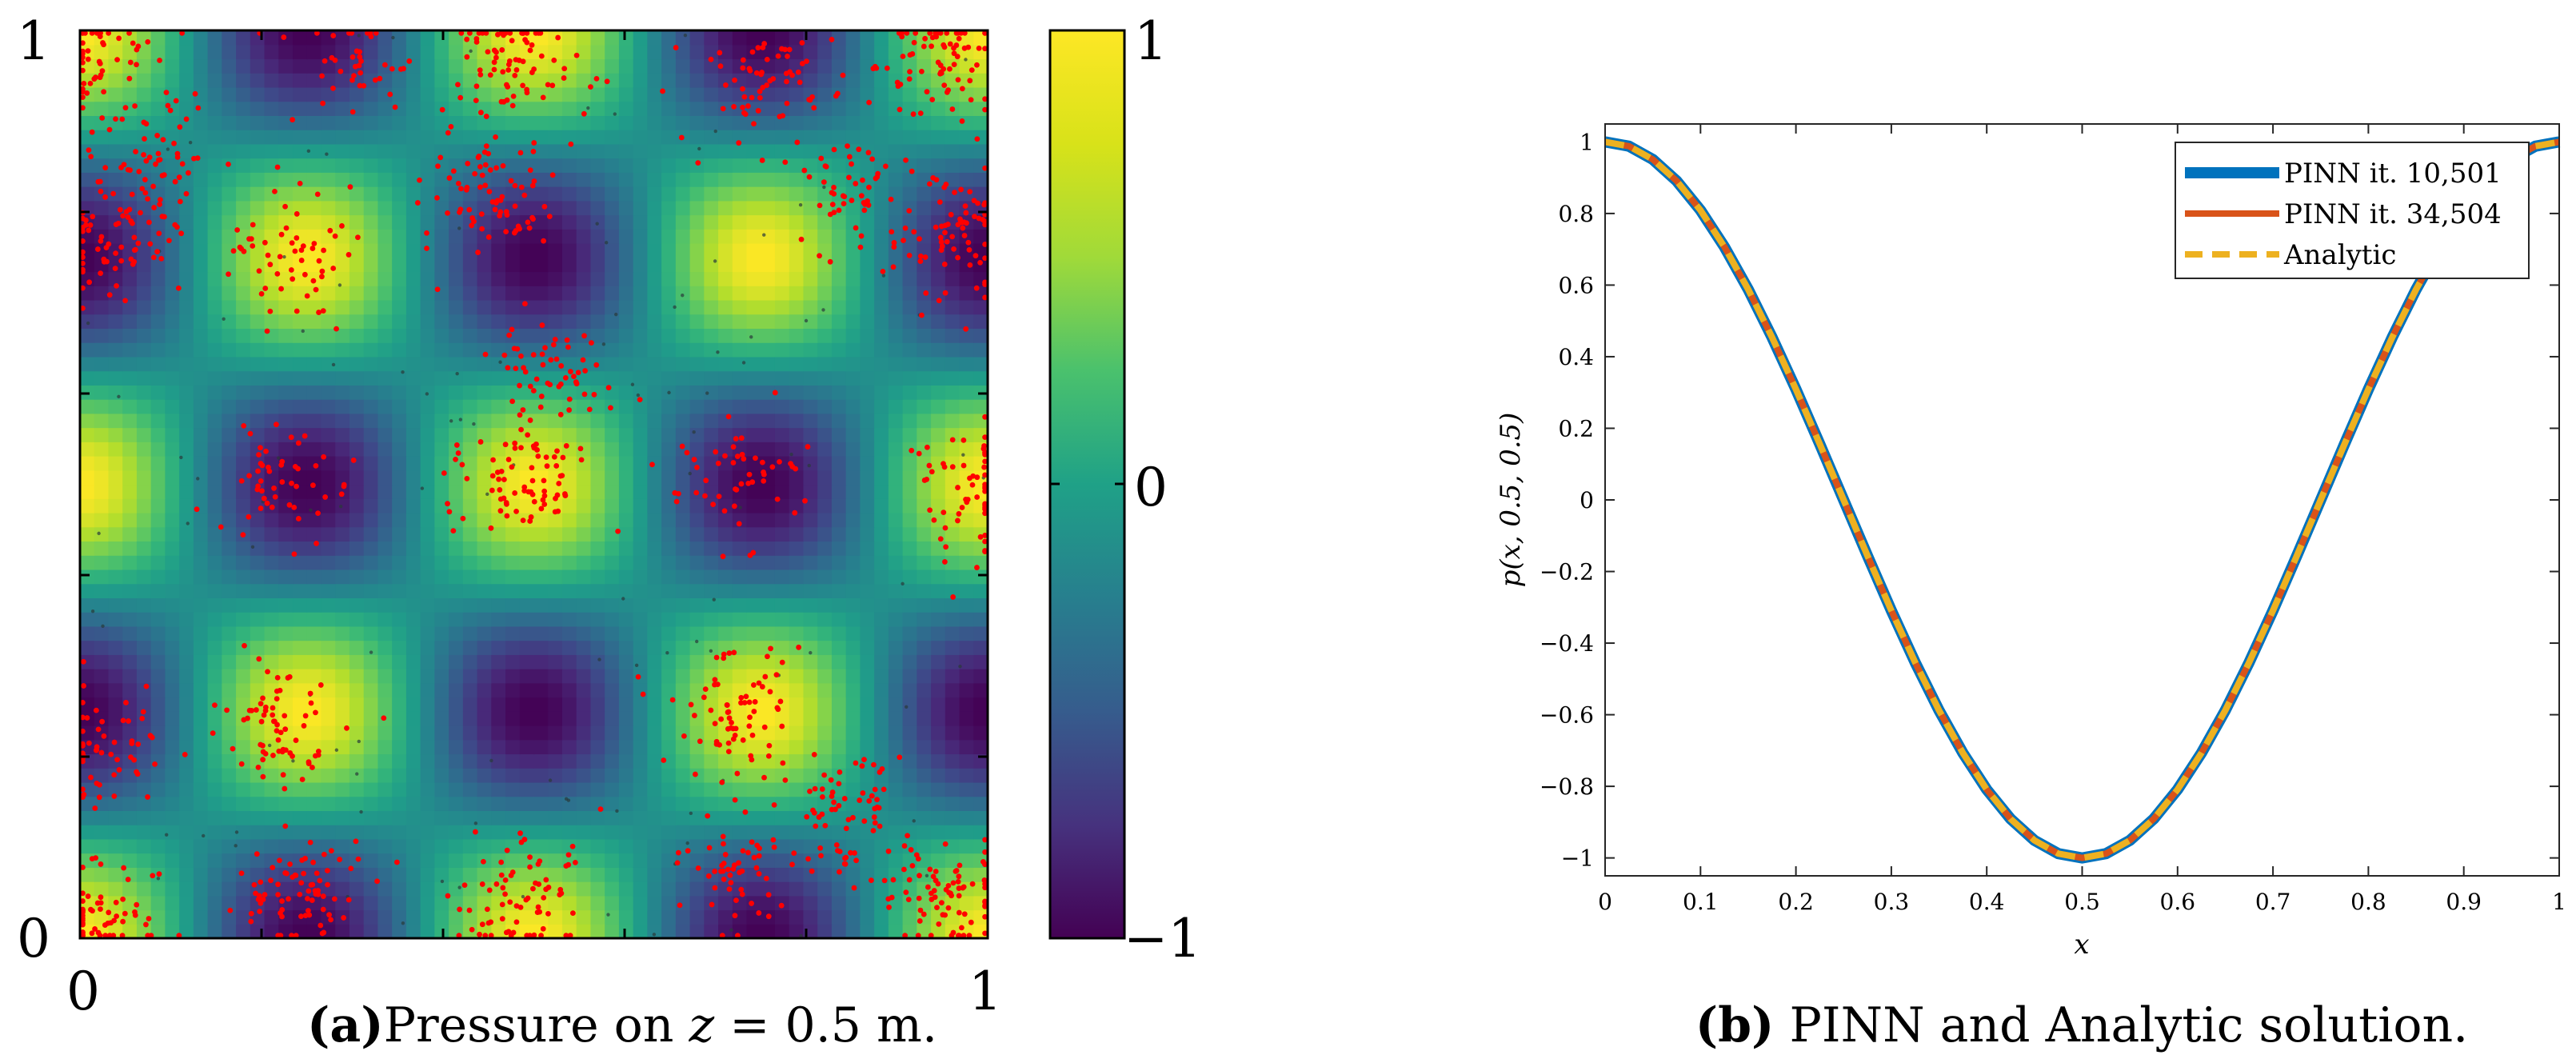 This screenshot has height=1063, width=2576. What do you see at coordinates (2559, 902) in the screenshot?
I see `x-tick-label: 1` at bounding box center [2559, 902].